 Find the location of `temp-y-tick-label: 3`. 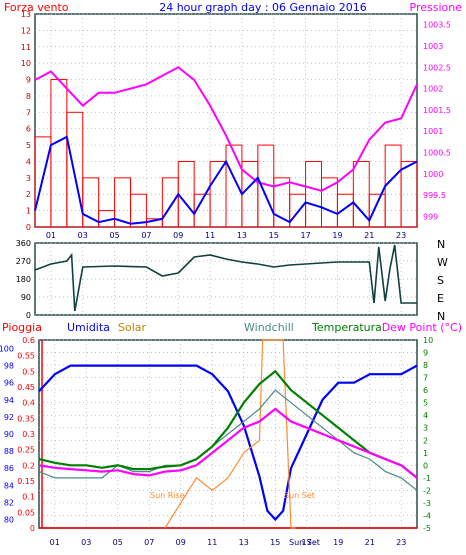

temp-y-tick-label: 3 is located at coordinates (425, 428).